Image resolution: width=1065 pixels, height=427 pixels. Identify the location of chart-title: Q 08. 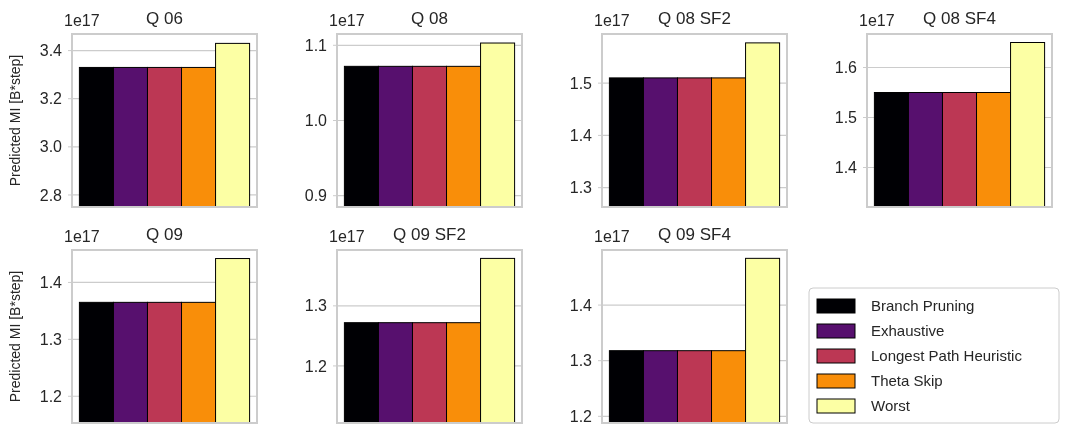
(429, 18).